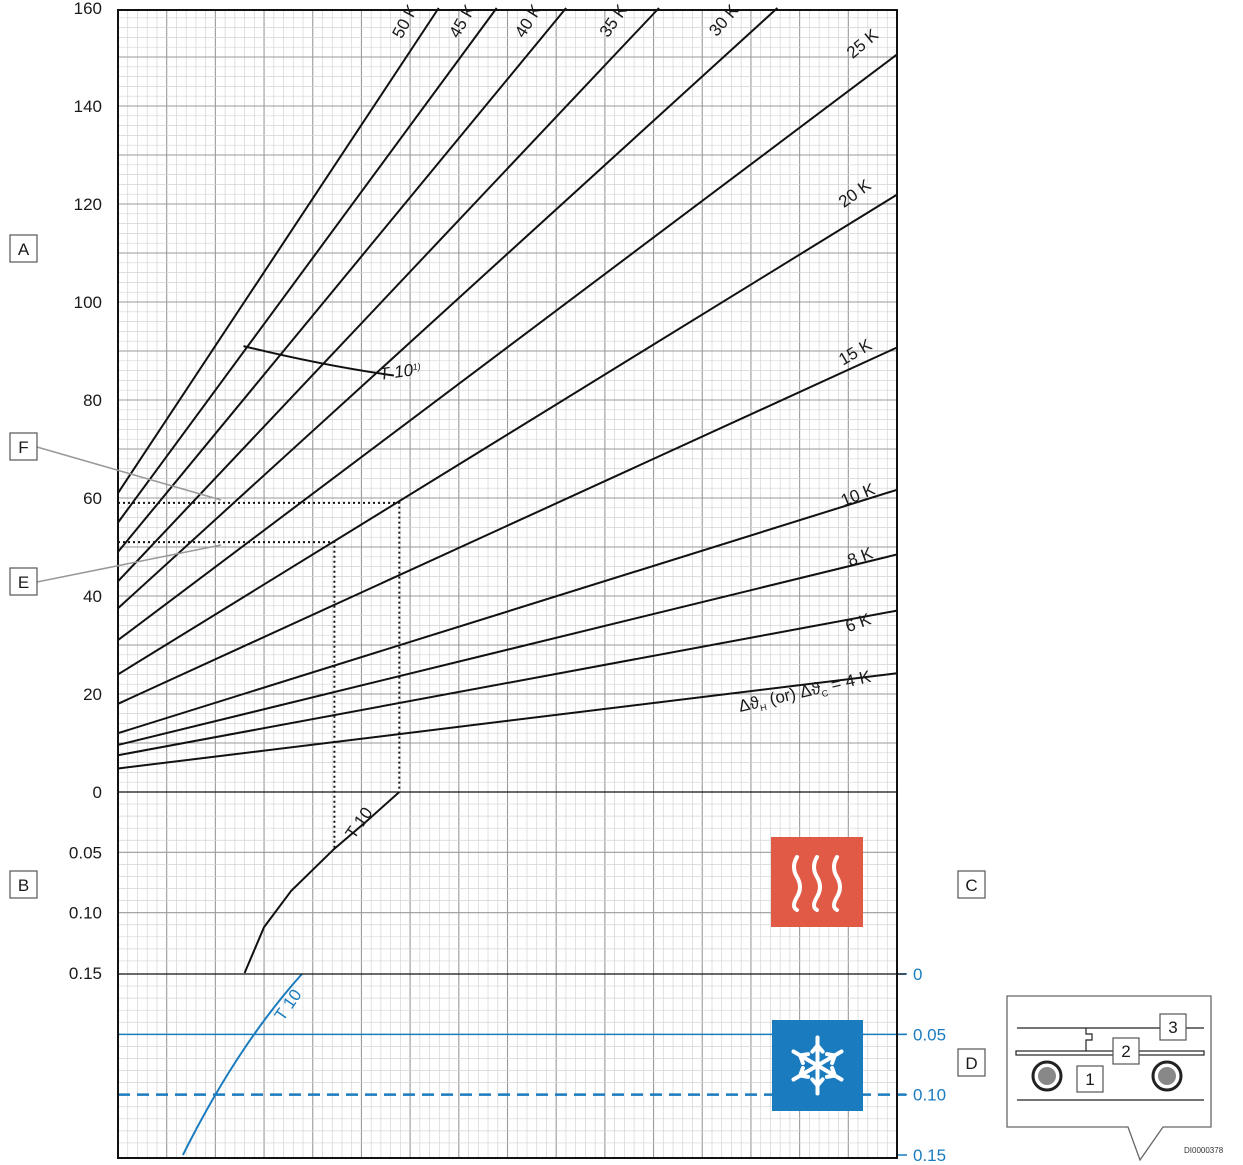  Describe the element at coordinates (1167, 1076) in the screenshot. I see `pipe-right` at that location.